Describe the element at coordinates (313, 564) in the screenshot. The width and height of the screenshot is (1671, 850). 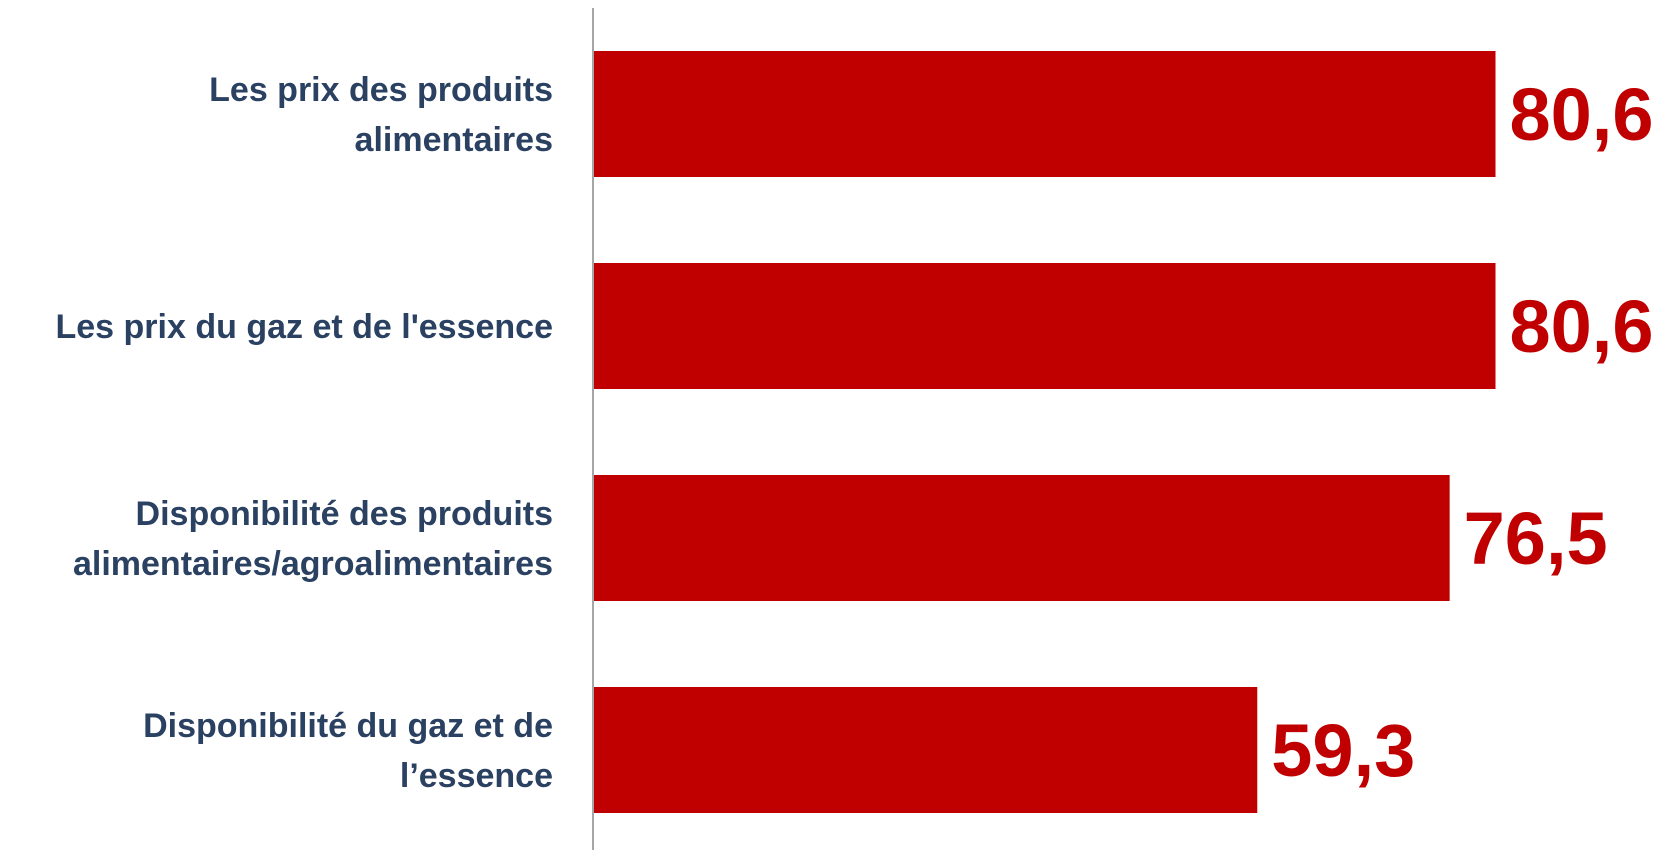
I see `category-label-3-line-2: alimentaires/agroalimentaires` at that location.